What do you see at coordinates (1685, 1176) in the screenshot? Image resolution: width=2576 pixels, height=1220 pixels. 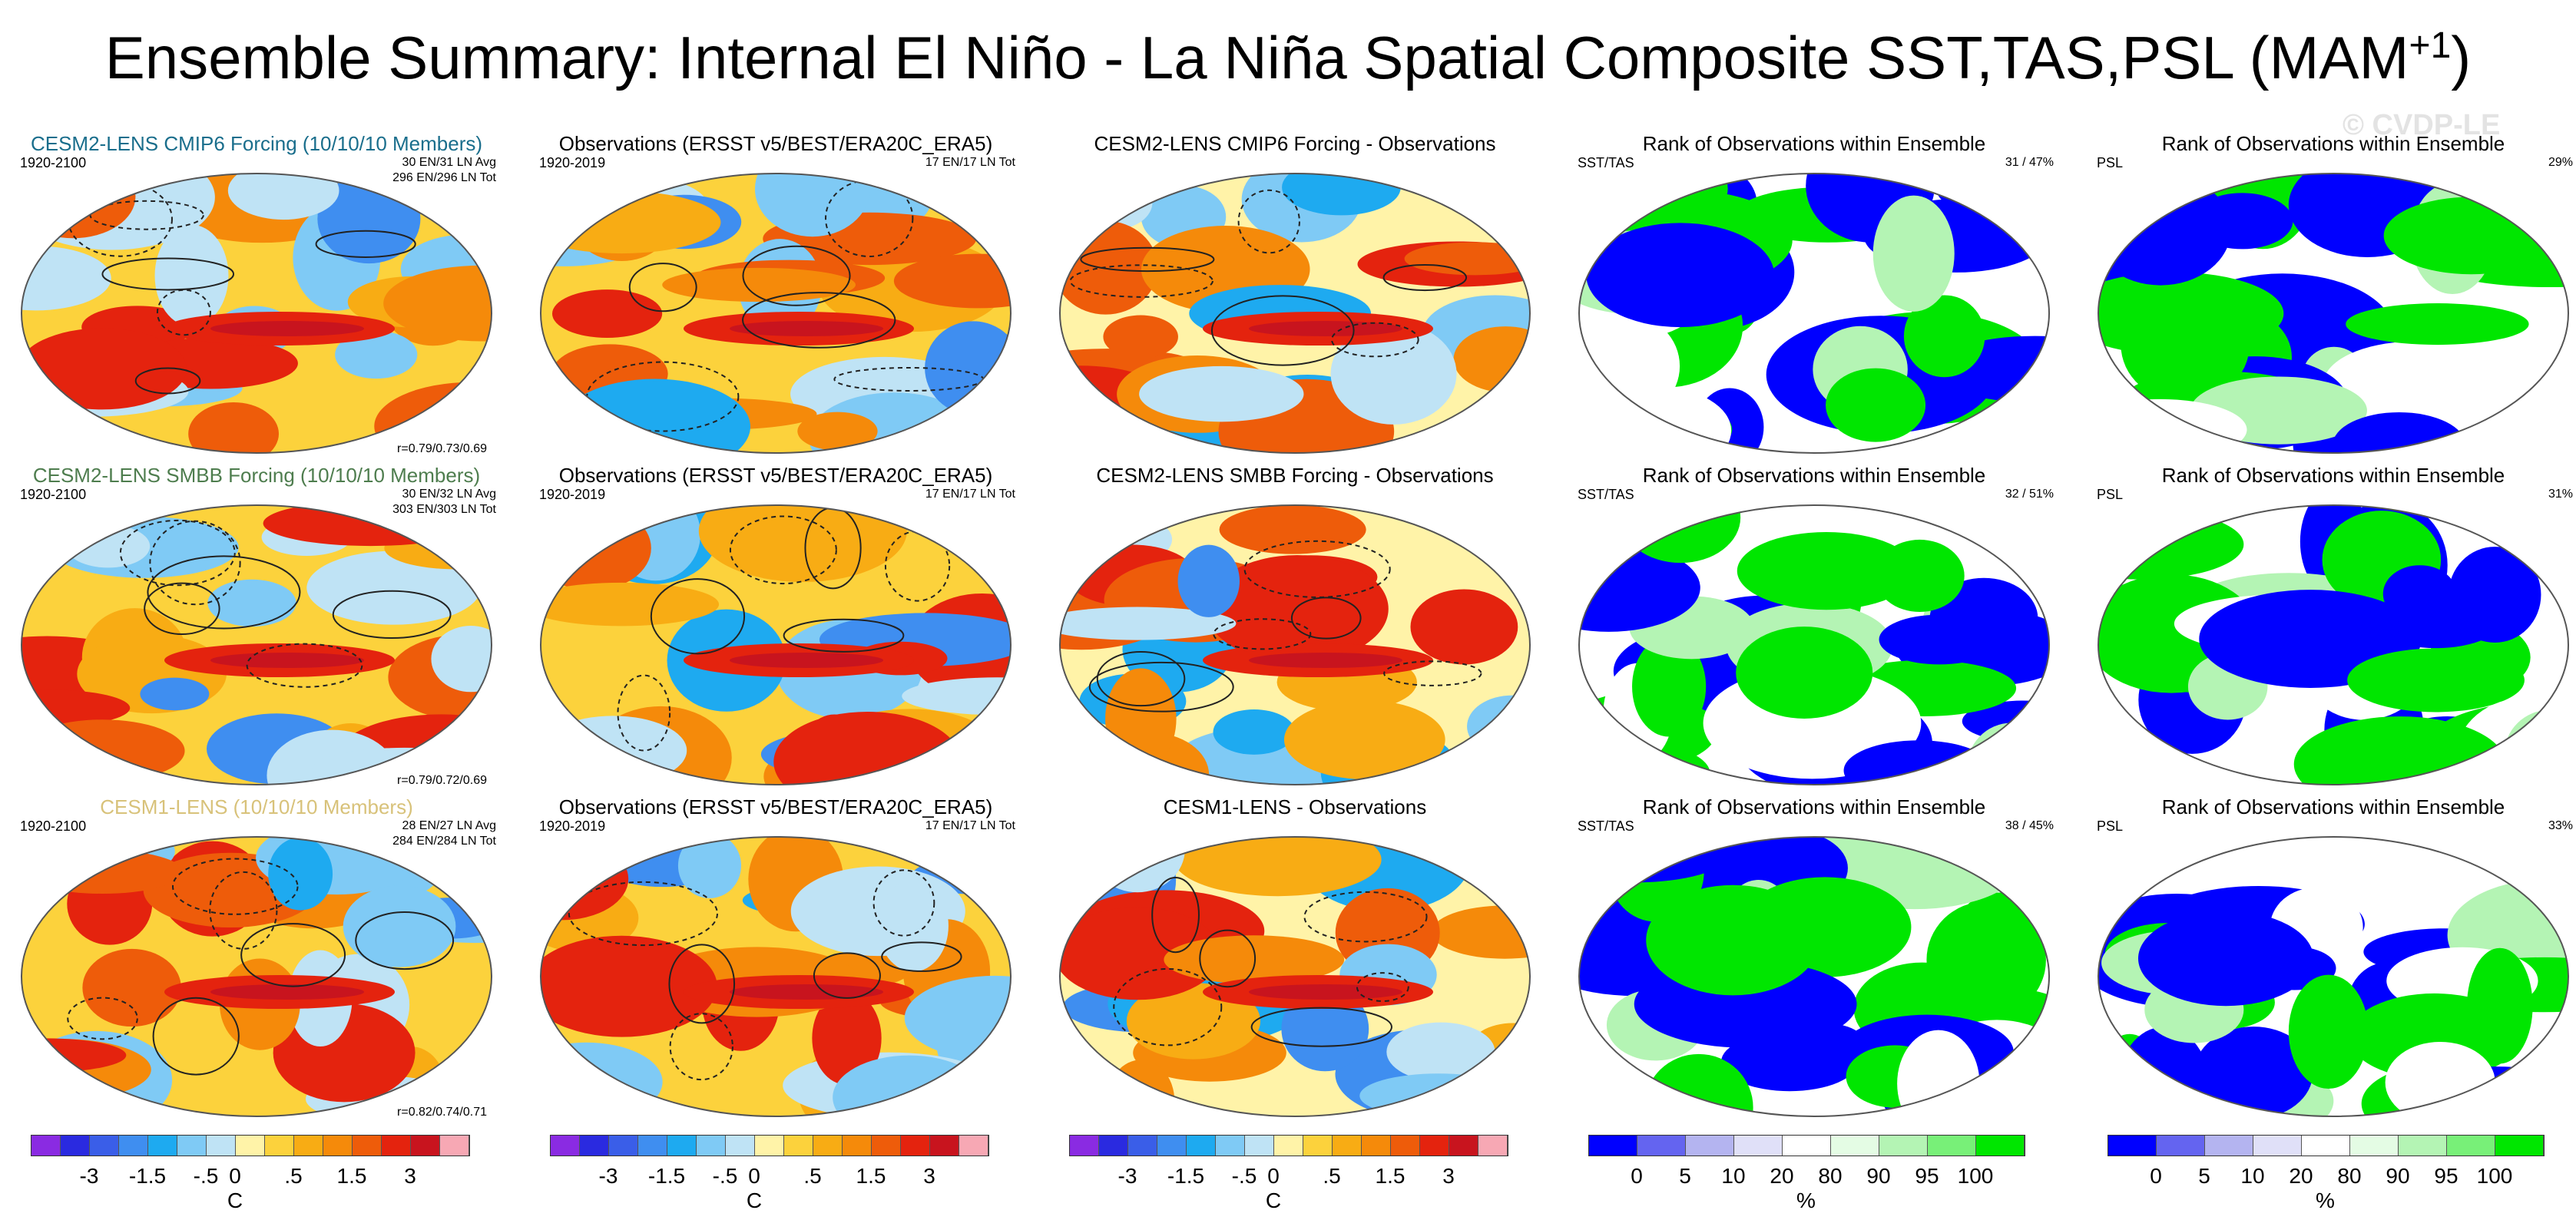 I see `colorbar-tick-label: 5` at bounding box center [1685, 1176].